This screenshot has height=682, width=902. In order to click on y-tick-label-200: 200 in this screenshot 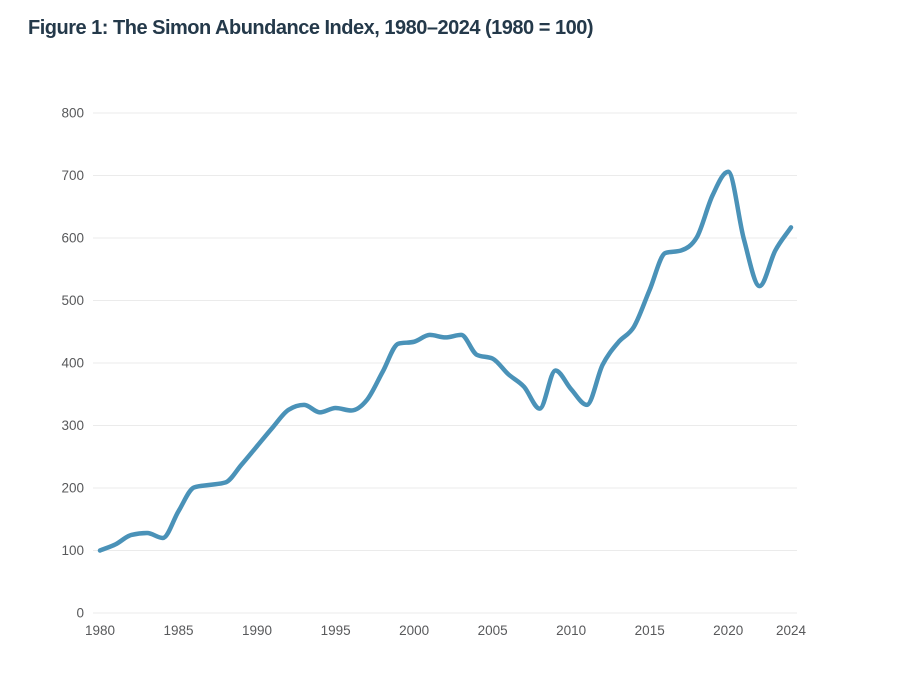, I will do `click(72, 488)`.